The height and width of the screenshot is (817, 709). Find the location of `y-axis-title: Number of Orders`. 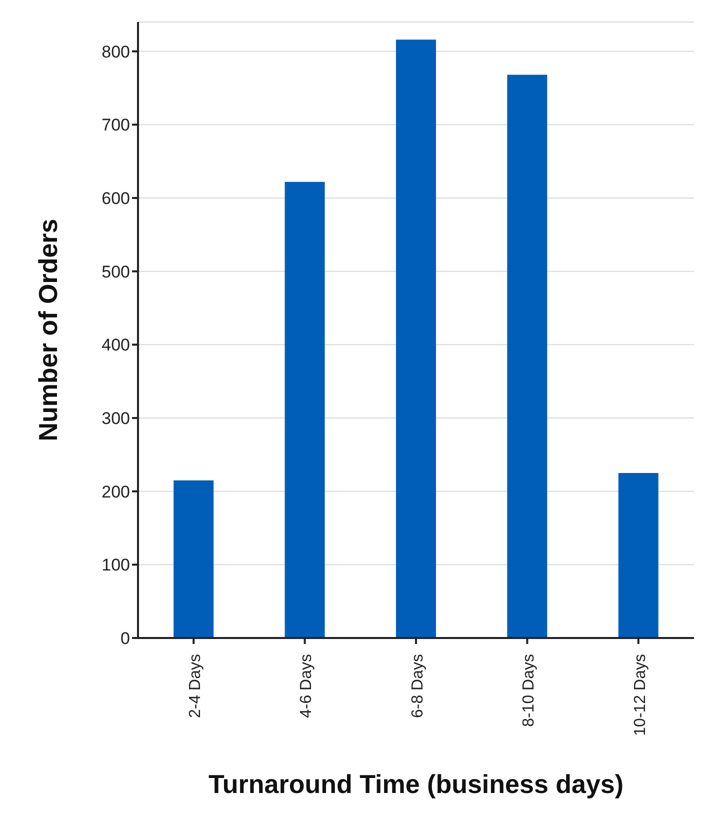

y-axis-title: Number of Orders is located at coordinates (48, 330).